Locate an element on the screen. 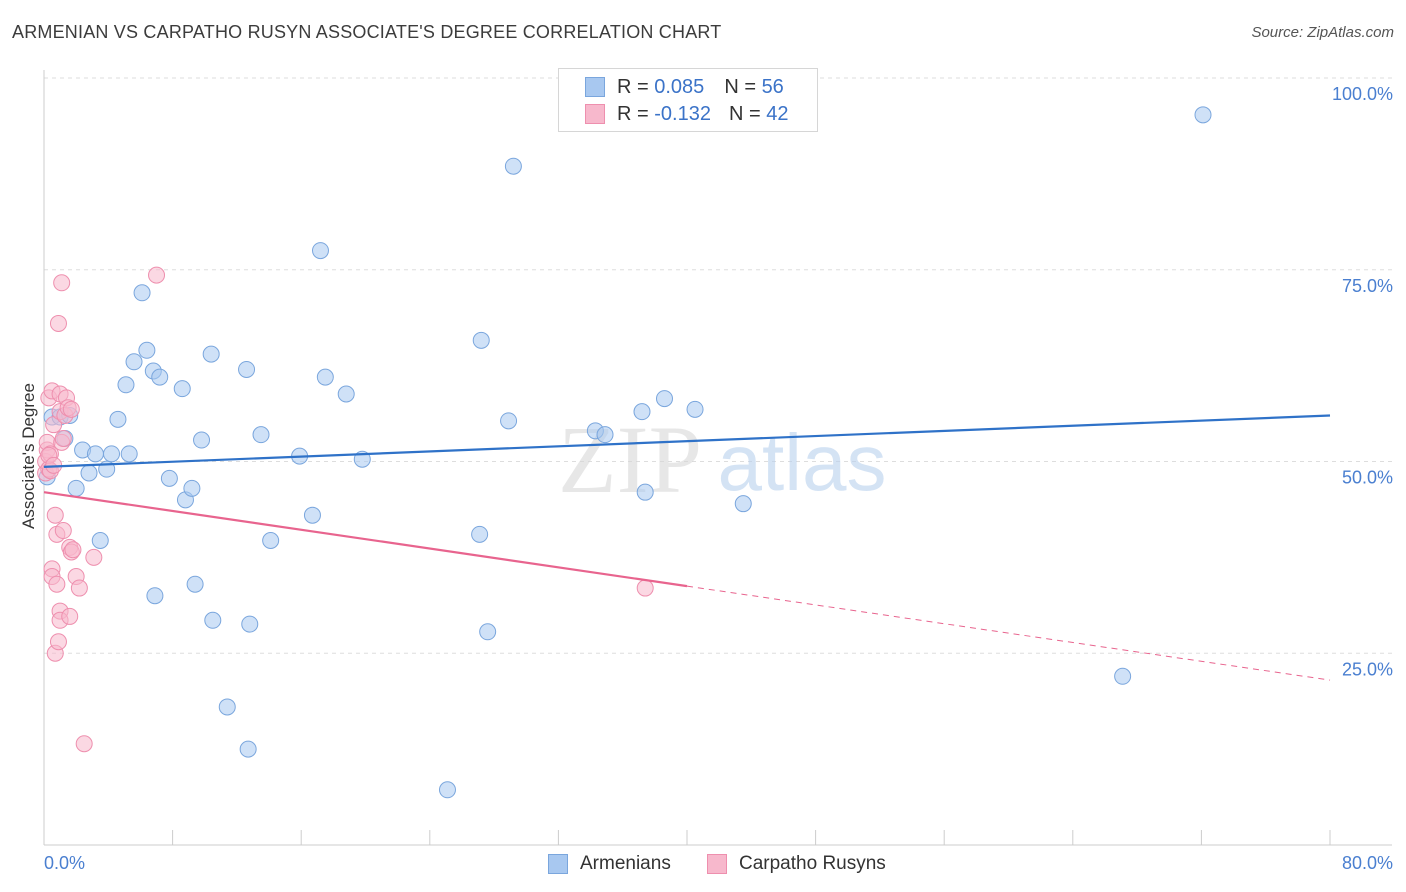 The height and width of the screenshot is (892, 1406). y-tick-label: 50.0% is located at coordinates (1367, 478).